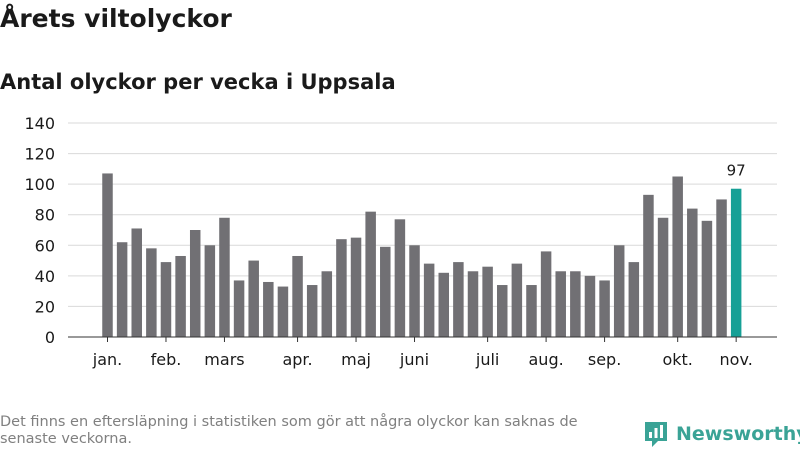  Describe the element at coordinates (224, 359) in the screenshot. I see `x-tick-label: mars` at that location.